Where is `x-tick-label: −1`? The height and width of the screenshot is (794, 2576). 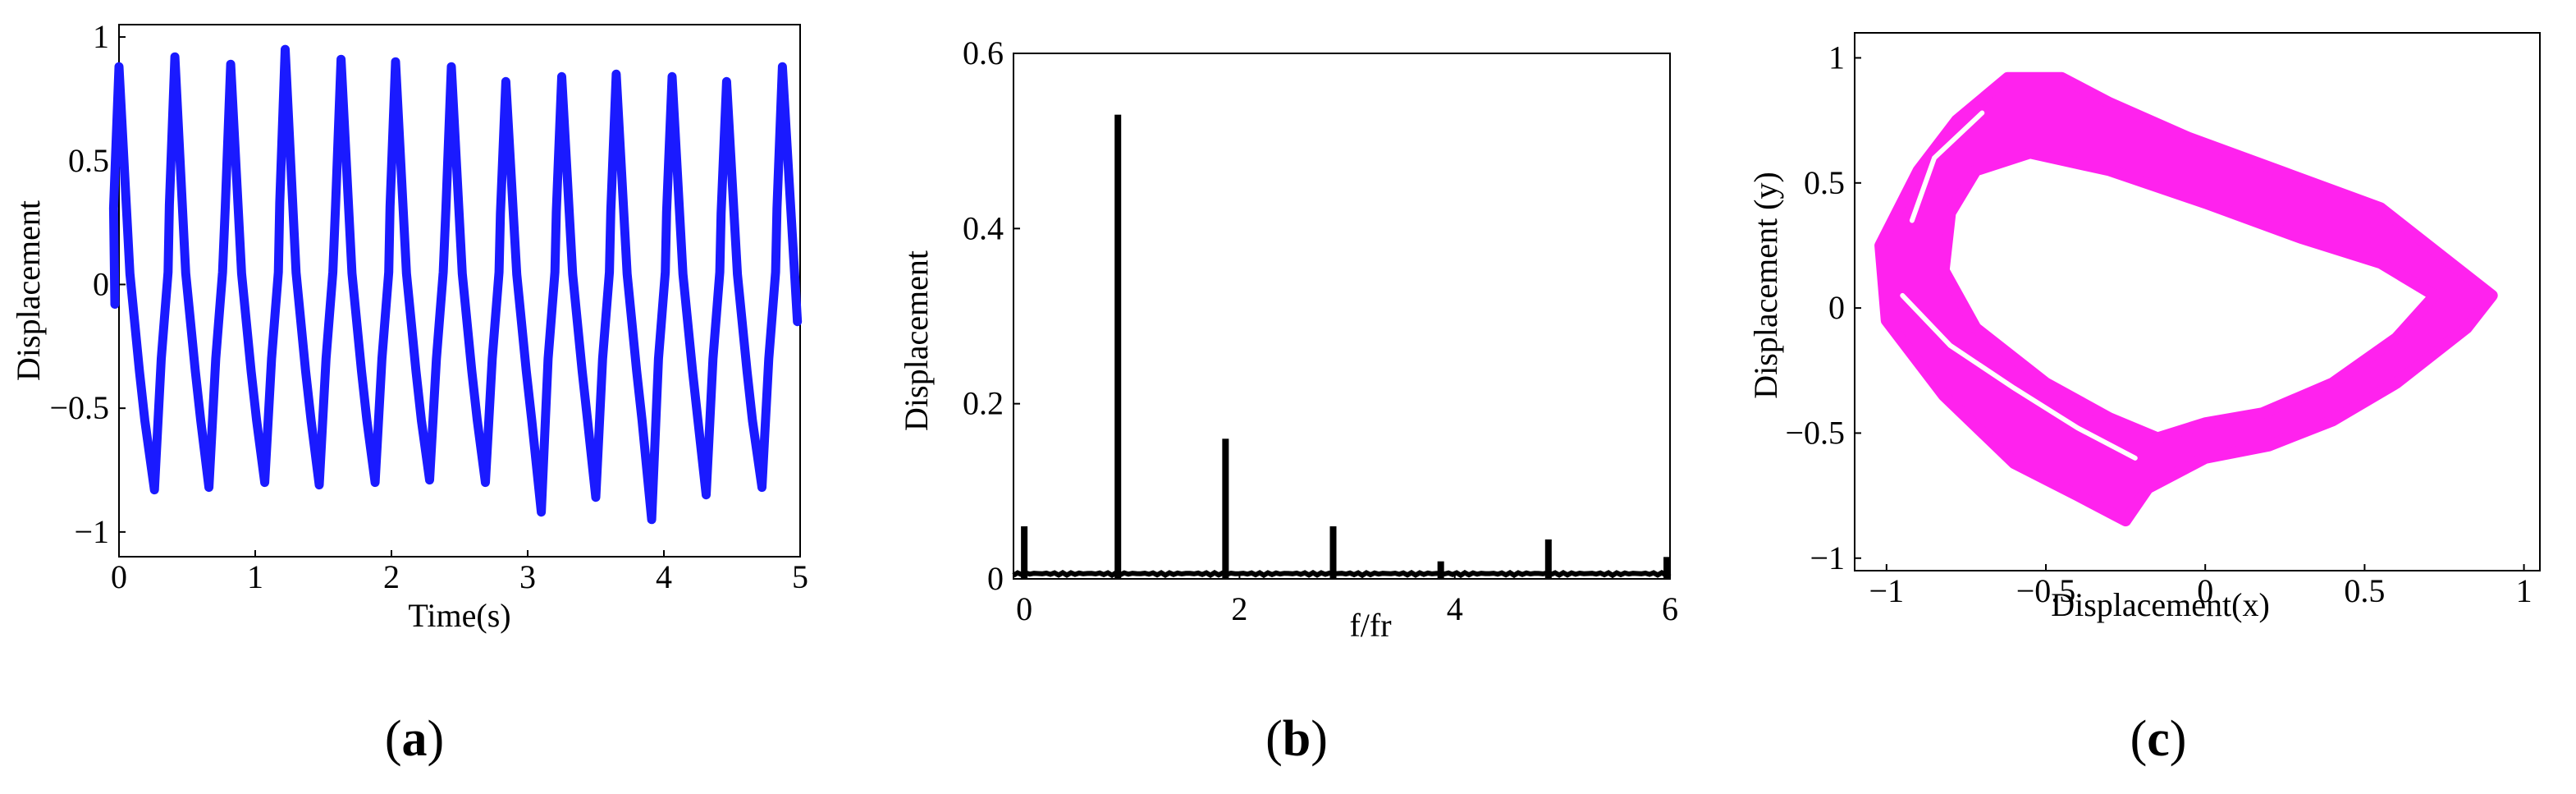
x-tick-label: −1 is located at coordinates (1887, 590).